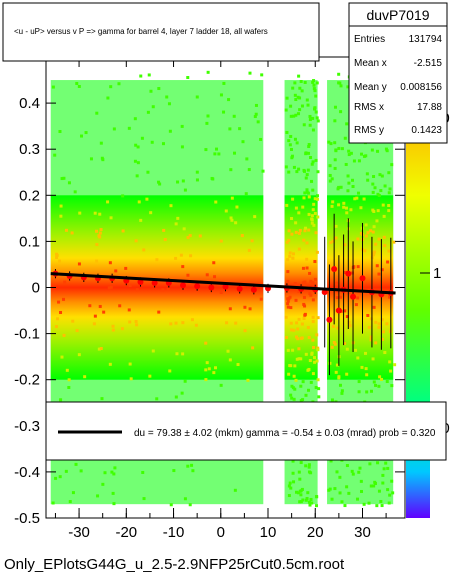 Image resolution: width=450 pixels, height=575 pixels. What do you see at coordinates (397, 15) in the screenshot?
I see `stats-name: duvP7019` at bounding box center [397, 15].